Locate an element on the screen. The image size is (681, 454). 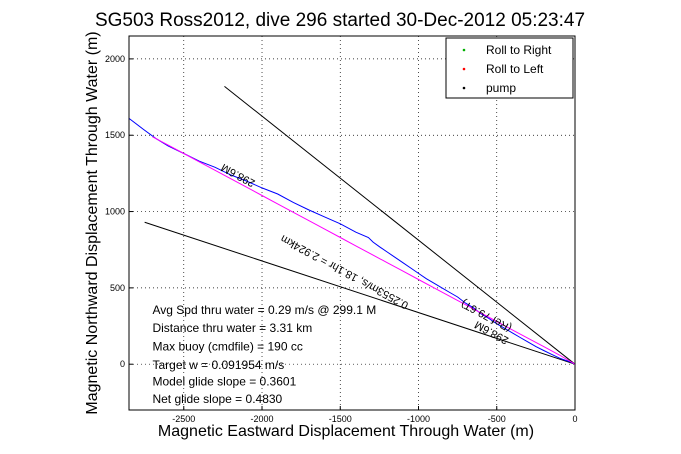
legend-label: Roll to Right is located at coordinates (519, 50).